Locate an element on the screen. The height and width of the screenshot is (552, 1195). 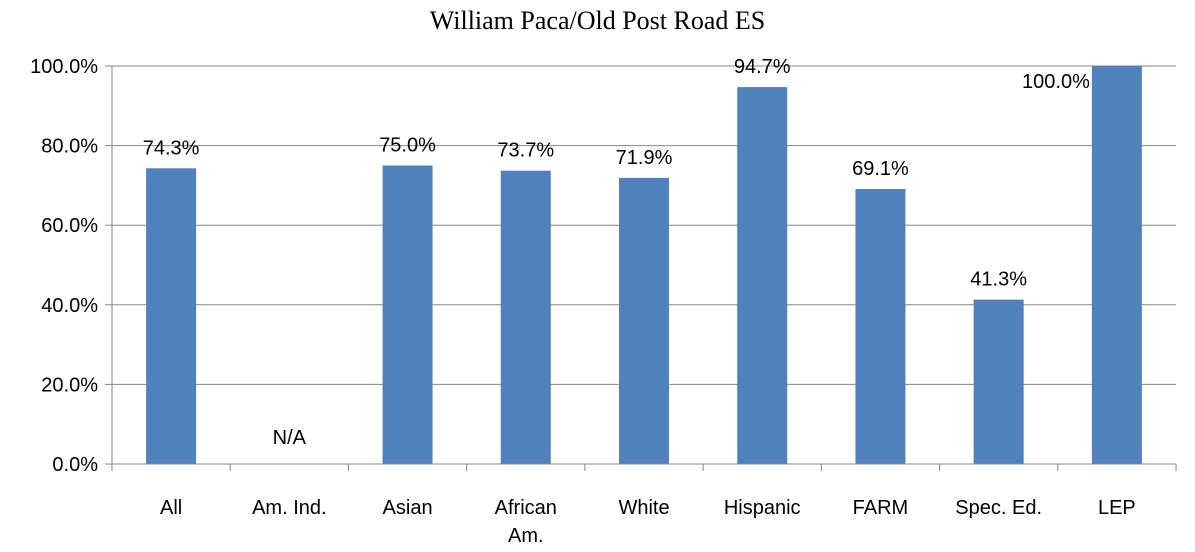
chart-title: William Paca/Old Post Road ES is located at coordinates (597, 20).